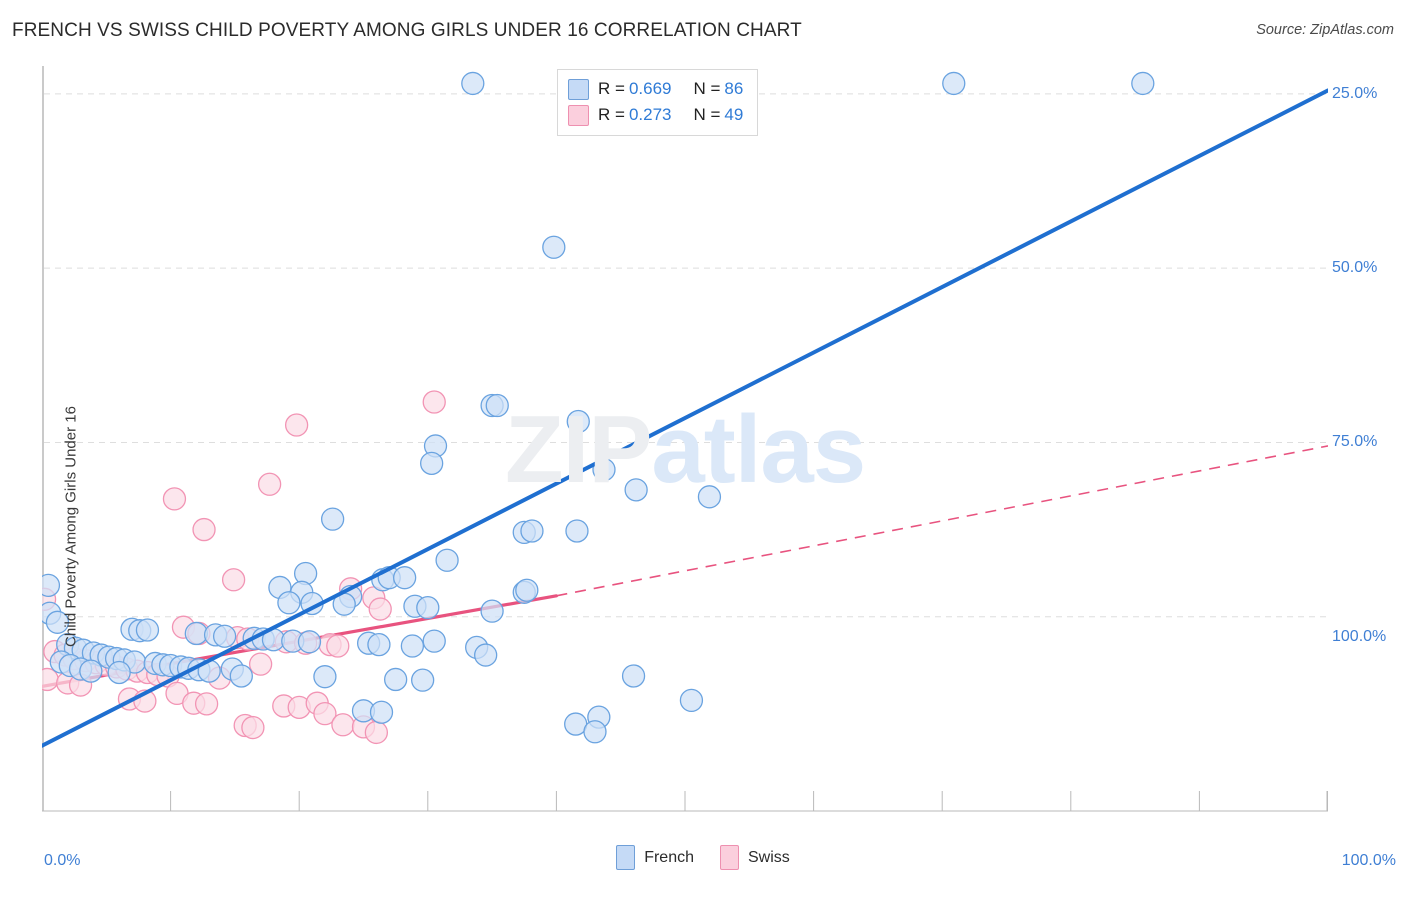  I want to click on y-tick-label-100: 100.0%, so click(1359, 636).